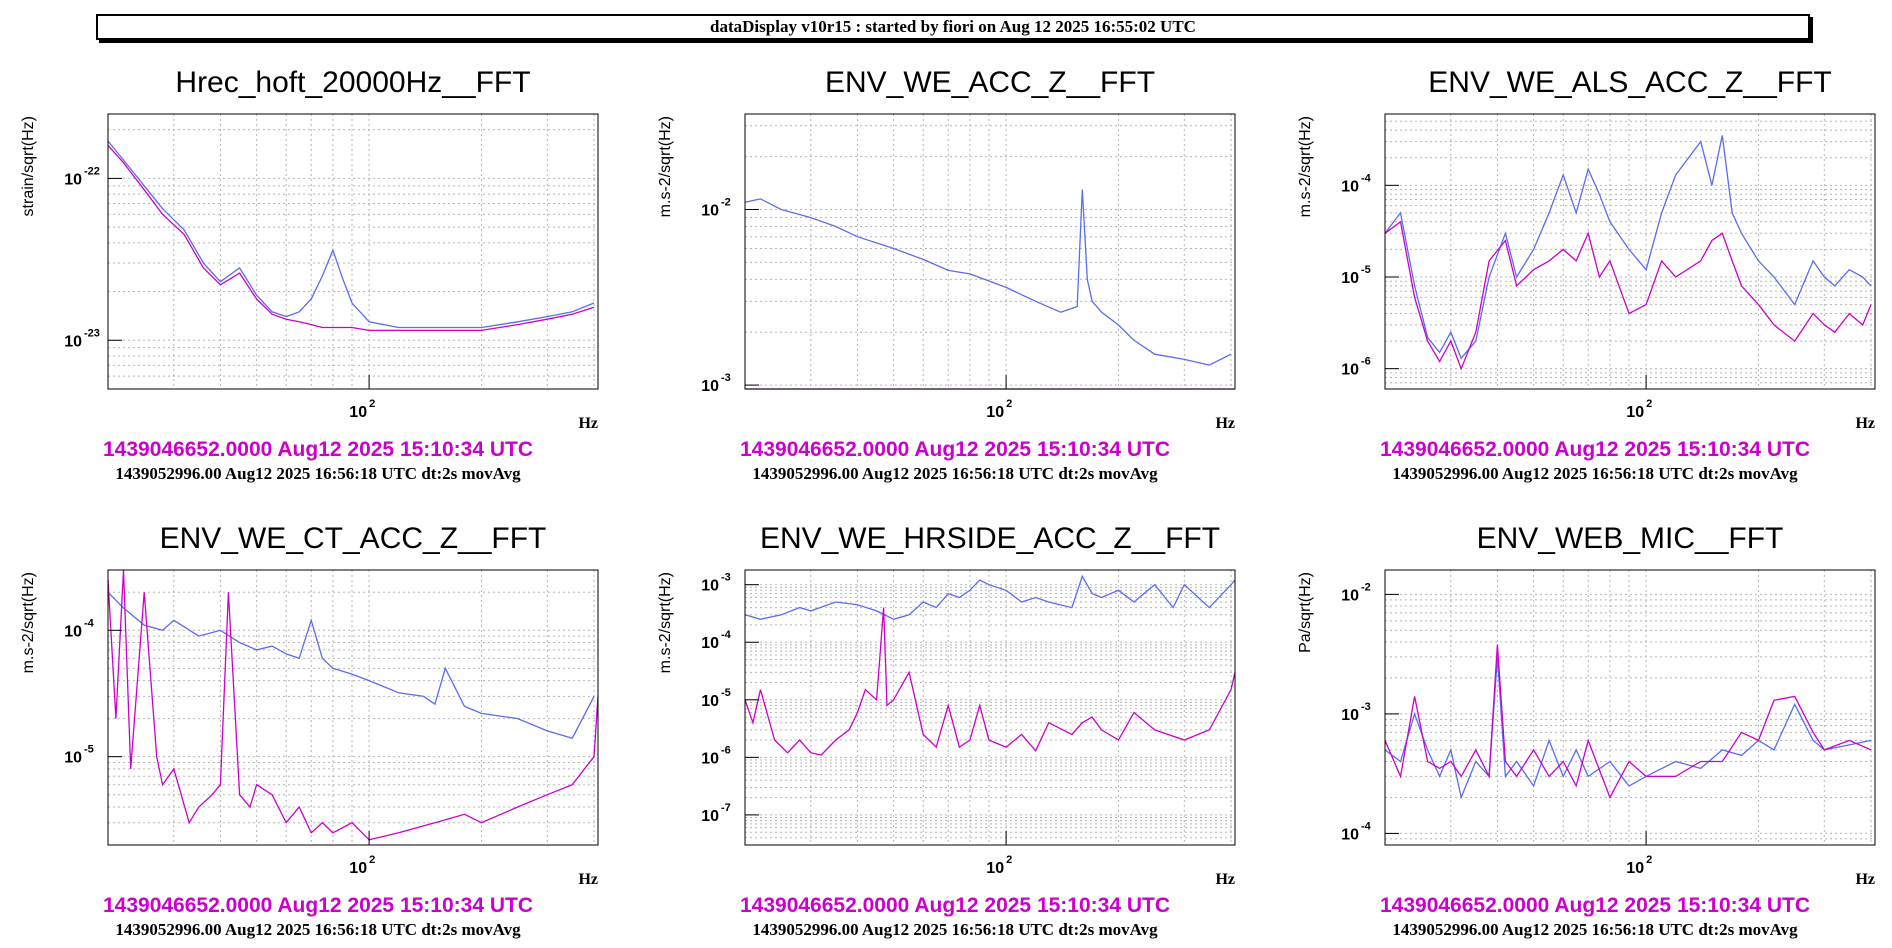 The width and height of the screenshot is (1892, 948). Describe the element at coordinates (28, 166) in the screenshot. I see `y-axis-label: strain/sqrt(Hz)` at that location.